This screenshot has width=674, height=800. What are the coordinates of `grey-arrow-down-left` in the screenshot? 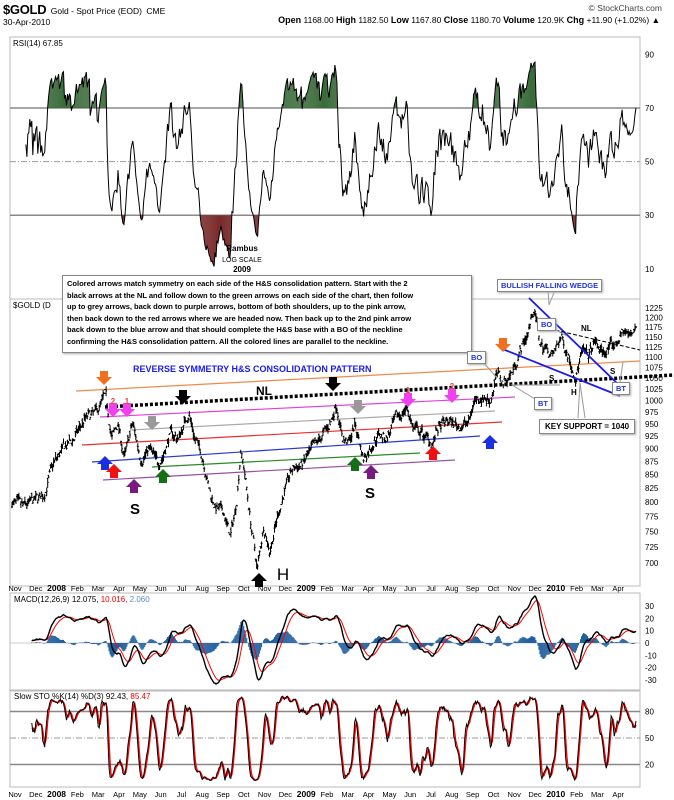 It's located at (152, 423).